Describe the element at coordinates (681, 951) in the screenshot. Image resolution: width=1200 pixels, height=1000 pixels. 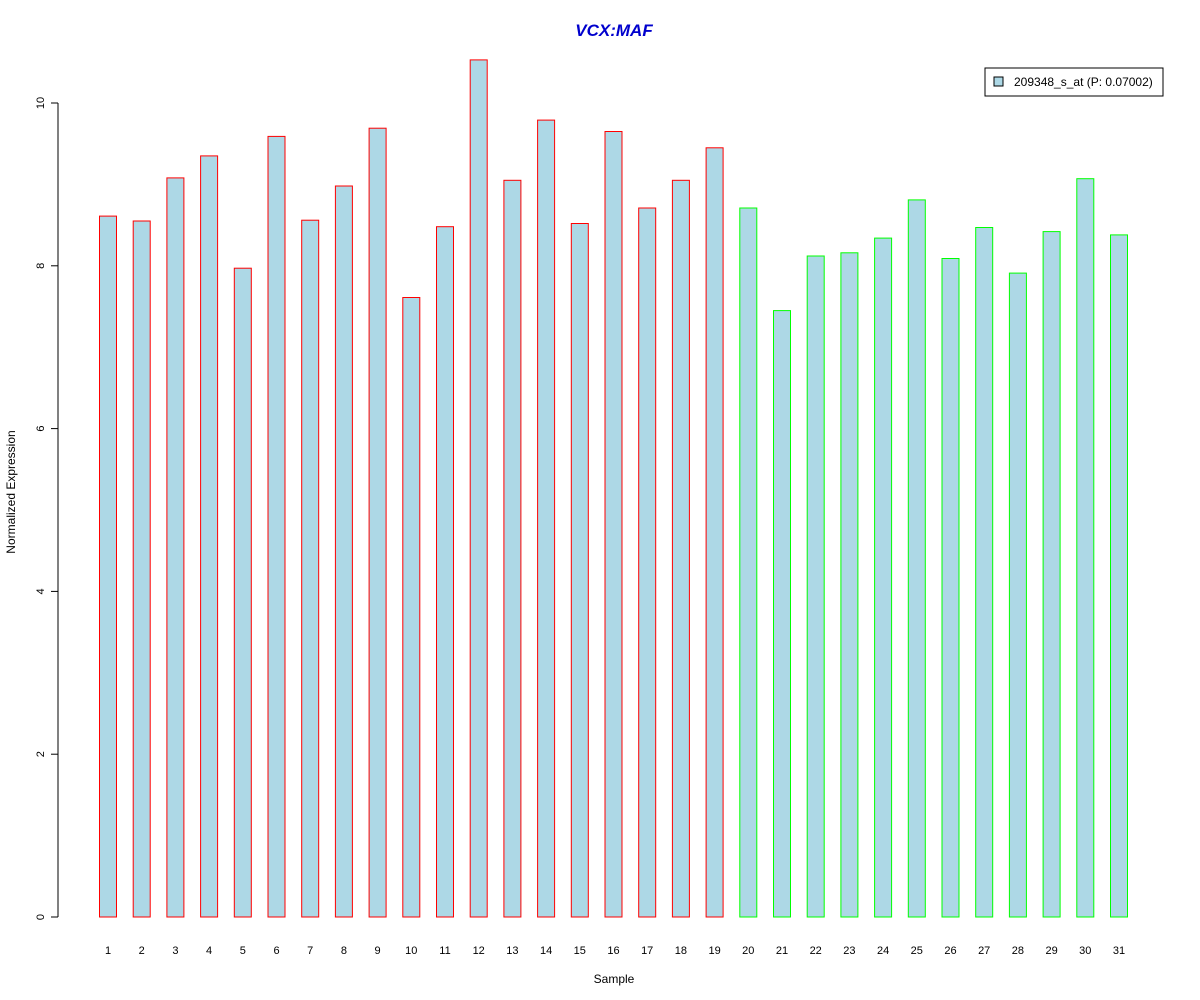
I see `x-tick-label: 18` at that location.